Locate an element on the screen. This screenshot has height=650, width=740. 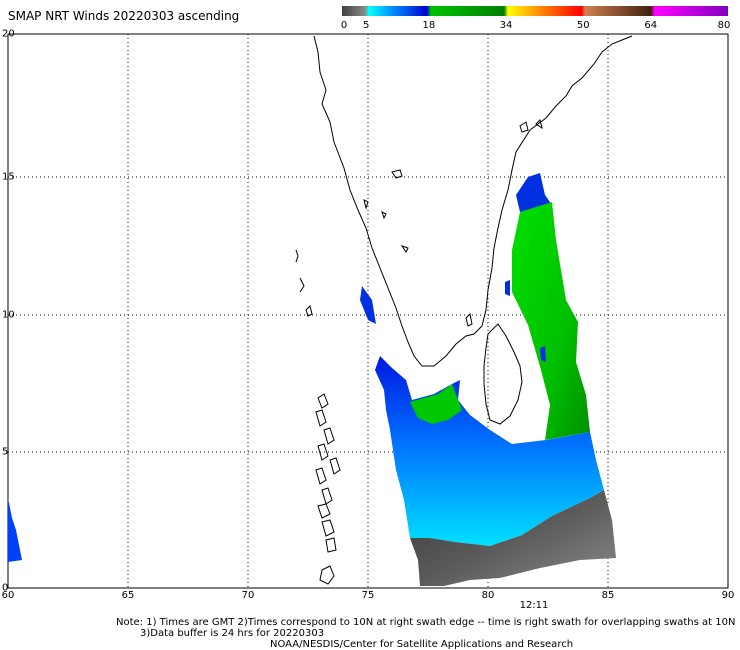
lon-tick-label: 60 is located at coordinates (8, 595).